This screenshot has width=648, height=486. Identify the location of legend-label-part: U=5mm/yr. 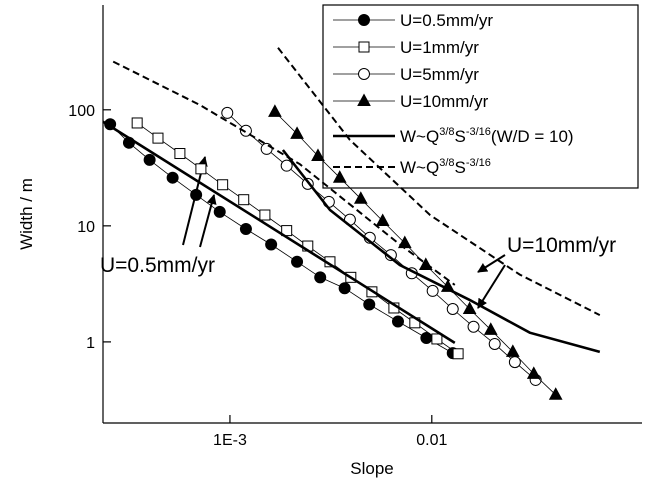
(439, 74).